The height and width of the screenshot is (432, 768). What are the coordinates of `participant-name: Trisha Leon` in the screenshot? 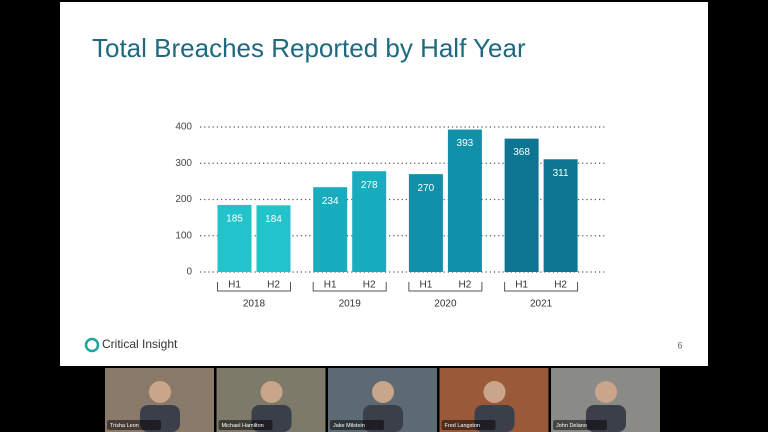 It's located at (124, 426).